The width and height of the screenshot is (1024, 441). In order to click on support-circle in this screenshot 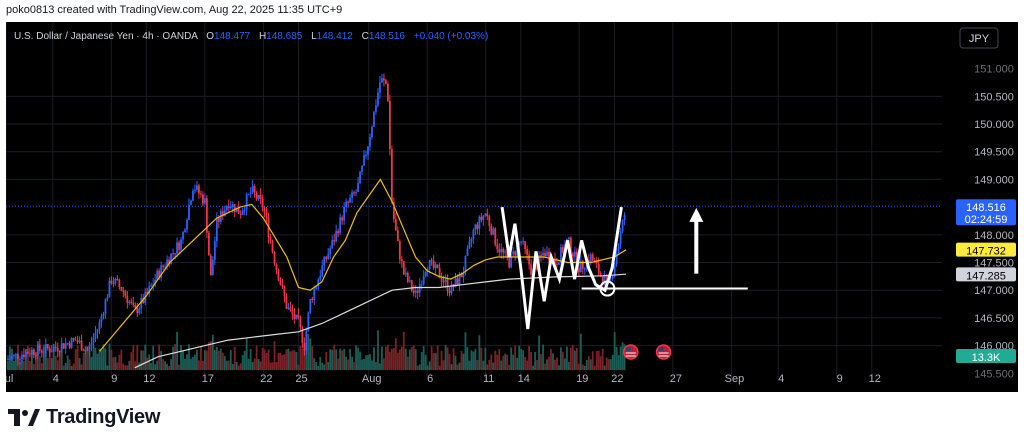, I will do `click(607, 288)`.